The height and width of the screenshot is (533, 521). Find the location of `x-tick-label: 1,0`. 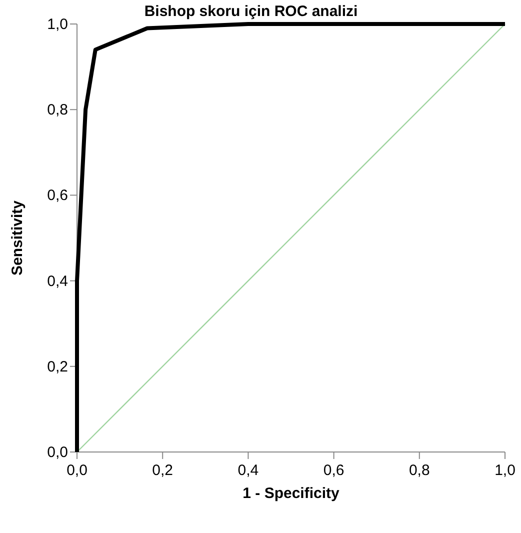

x-tick-label: 1,0 is located at coordinates (505, 470).